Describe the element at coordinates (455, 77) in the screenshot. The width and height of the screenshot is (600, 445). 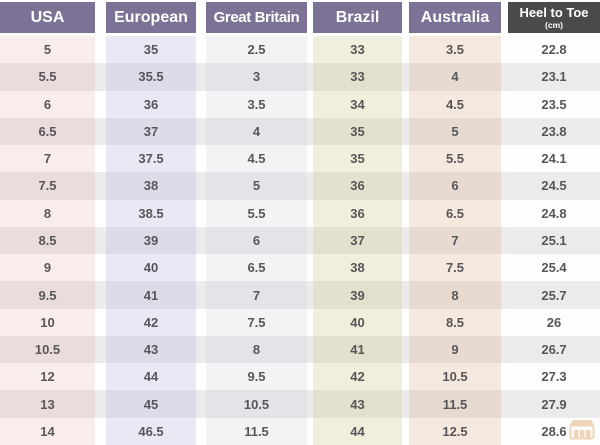
I see `cell-australia-row2: 4` at that location.